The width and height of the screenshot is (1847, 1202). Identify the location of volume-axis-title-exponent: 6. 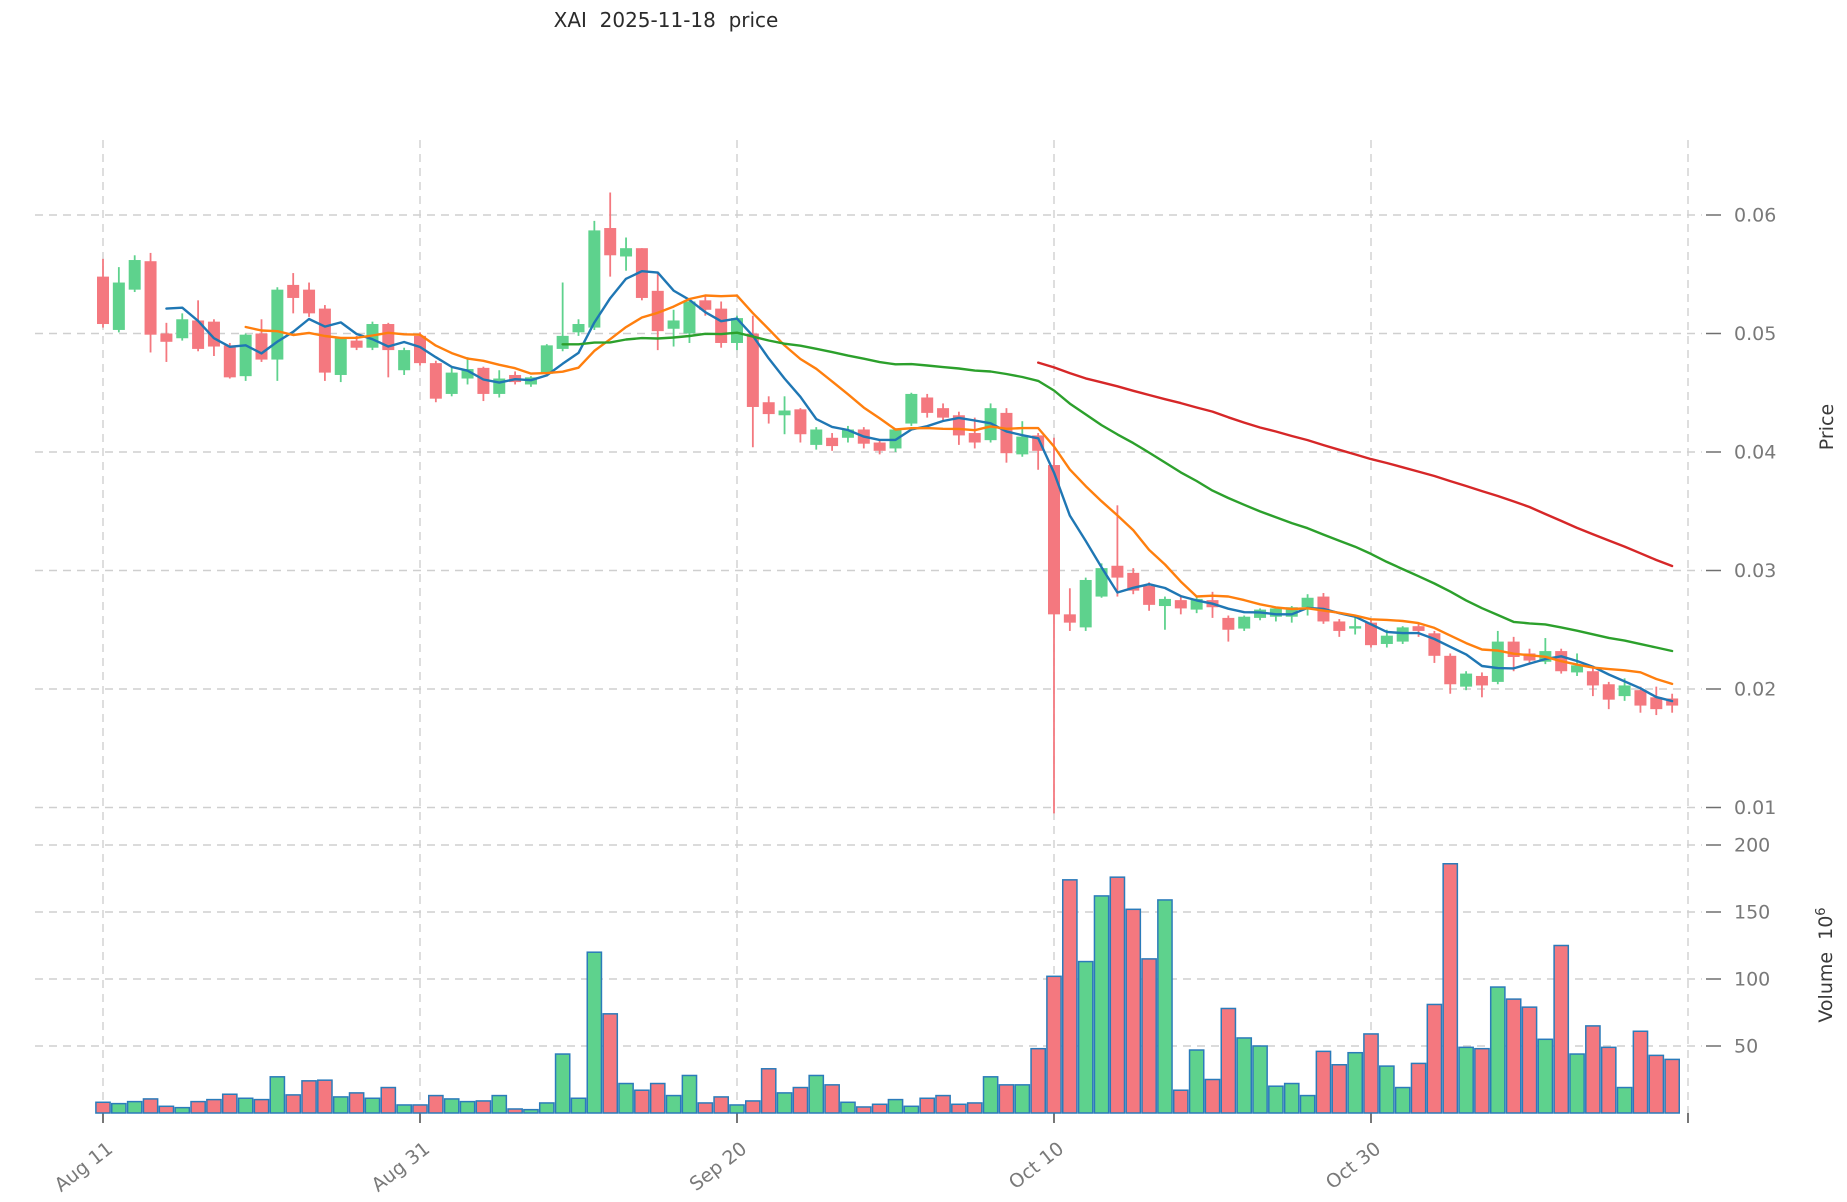
(1821, 911).